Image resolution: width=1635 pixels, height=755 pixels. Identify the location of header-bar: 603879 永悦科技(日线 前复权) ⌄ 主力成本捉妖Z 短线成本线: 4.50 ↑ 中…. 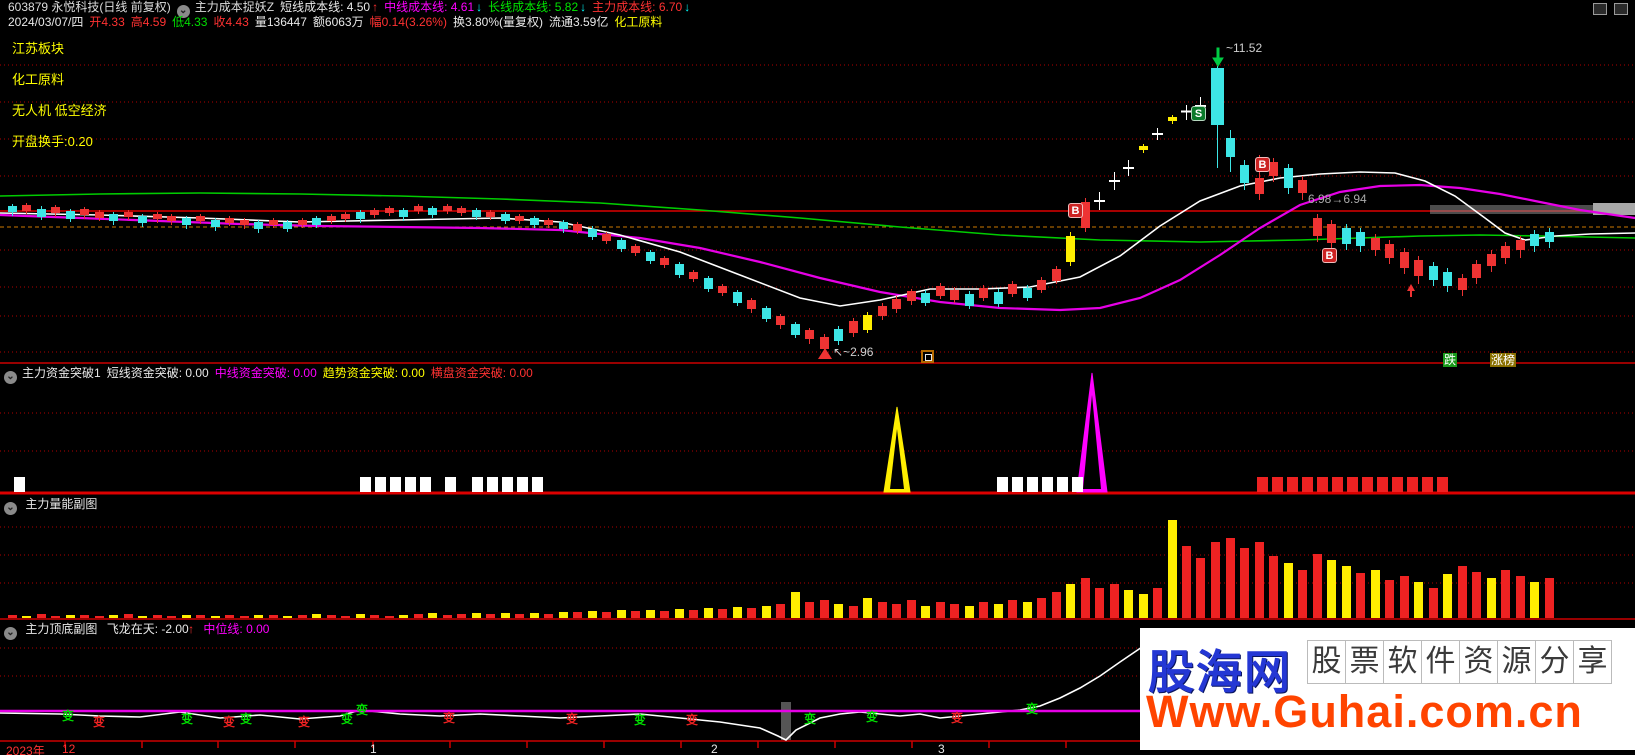
(352, 9).